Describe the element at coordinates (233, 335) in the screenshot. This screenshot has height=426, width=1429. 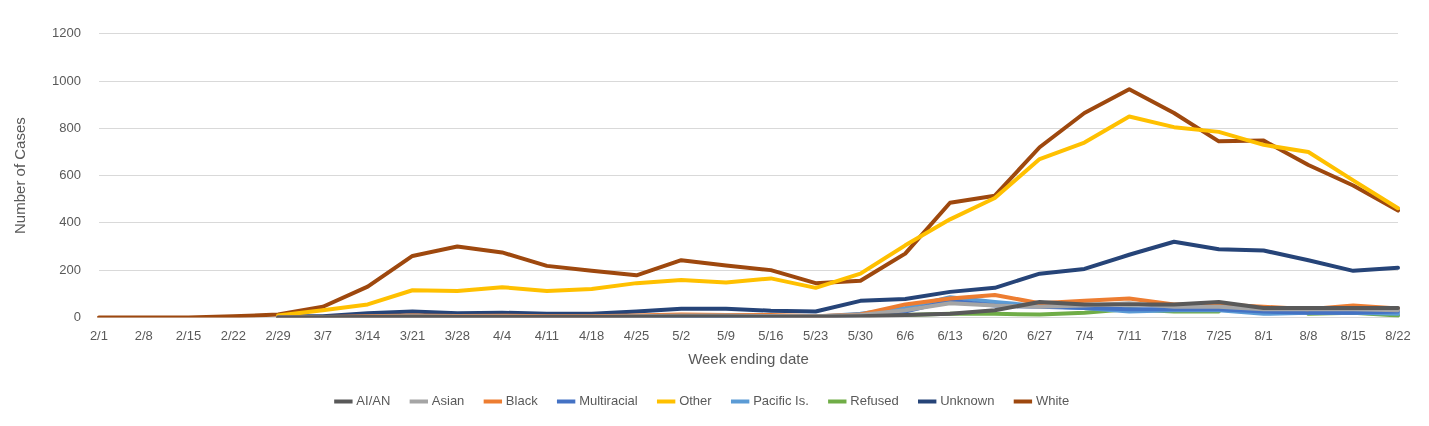
I see `x-tick-label: 2/22` at that location.